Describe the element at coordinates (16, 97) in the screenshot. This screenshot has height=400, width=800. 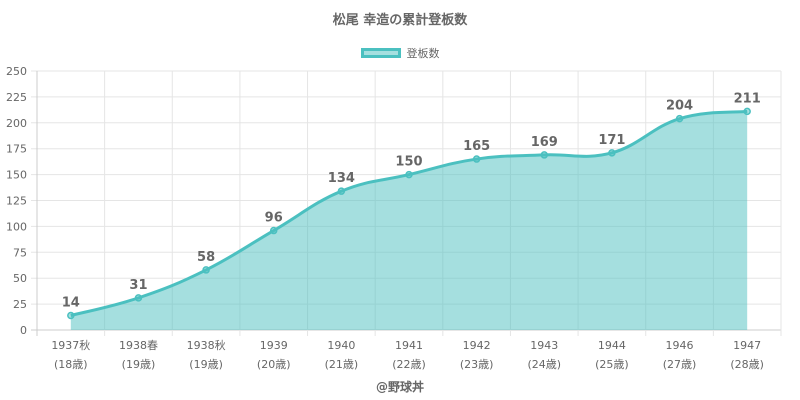
I see `y-tick-label: 225` at that location.